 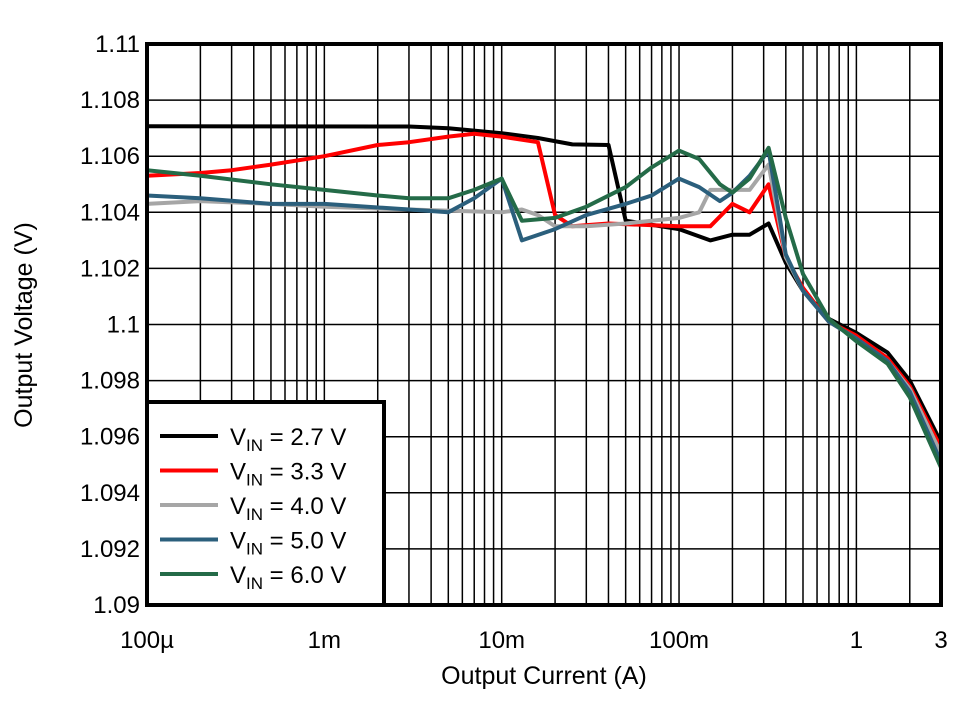 I want to click on legend-entry: VIN = 2.7 V, so click(x=288, y=439).